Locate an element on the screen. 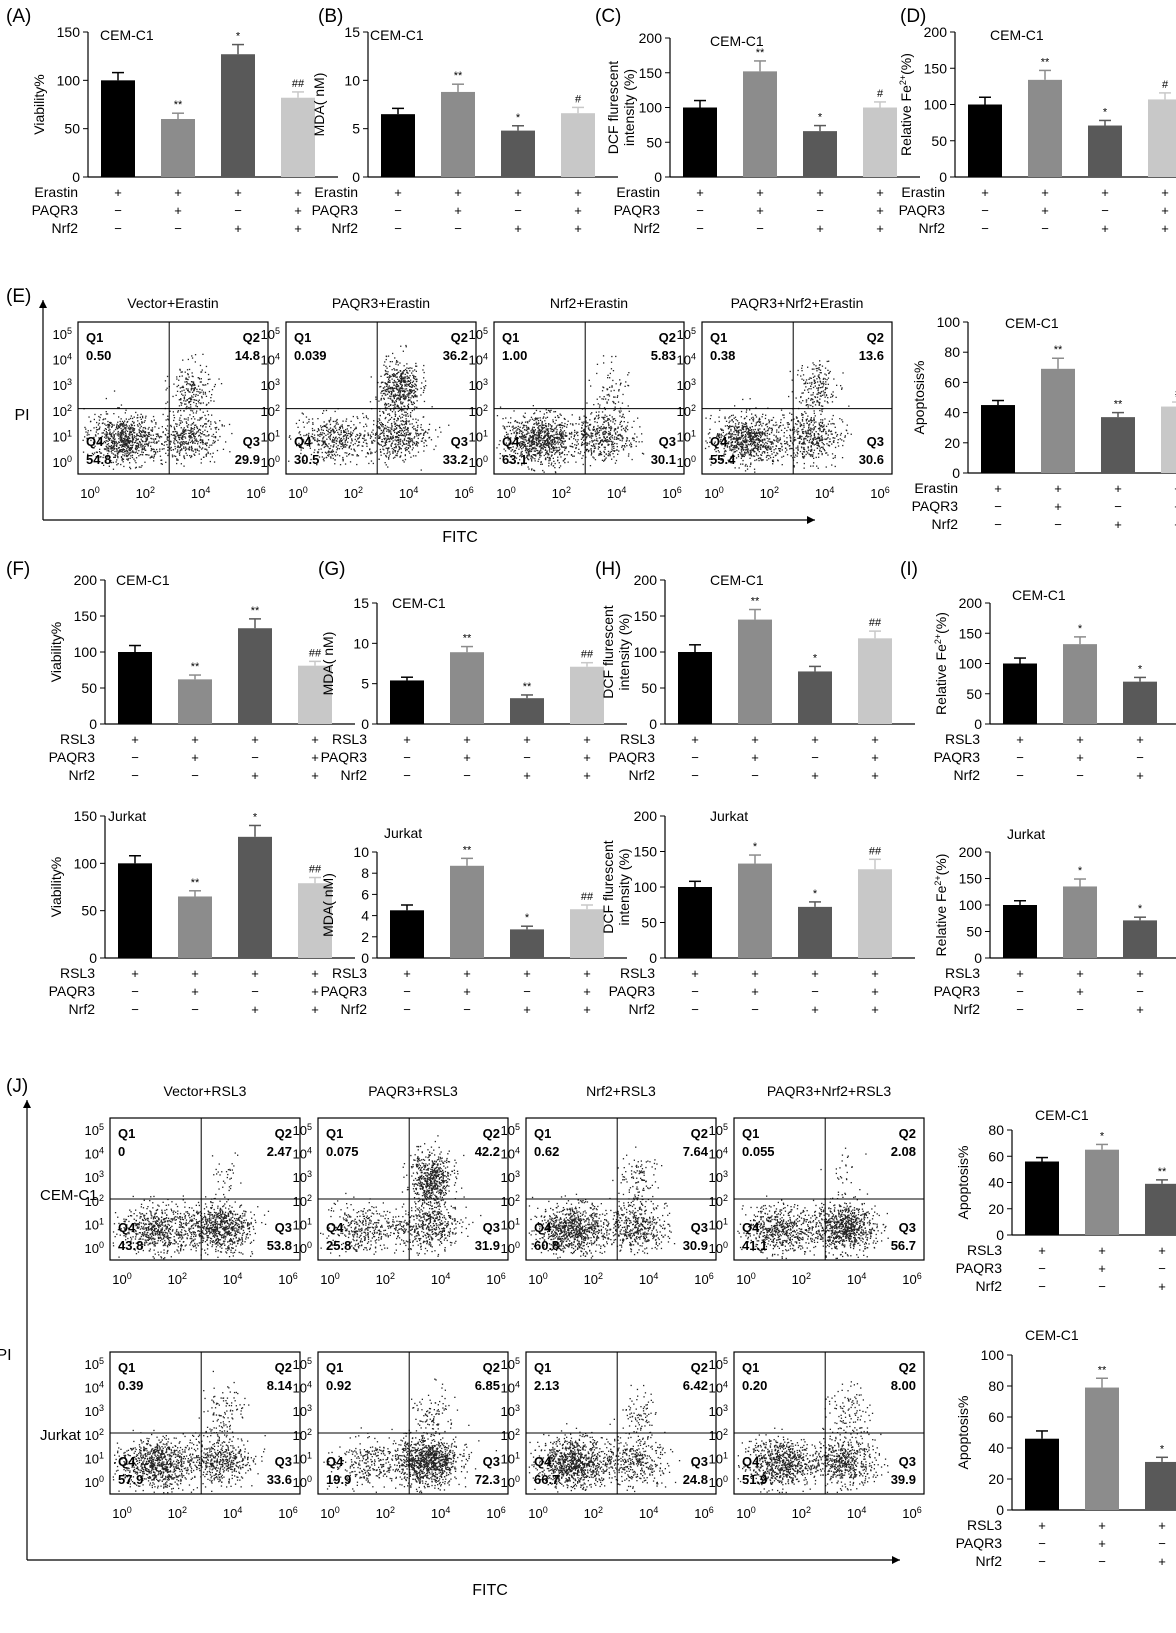  y-tick-label: 0 is located at coordinates (658, 177).